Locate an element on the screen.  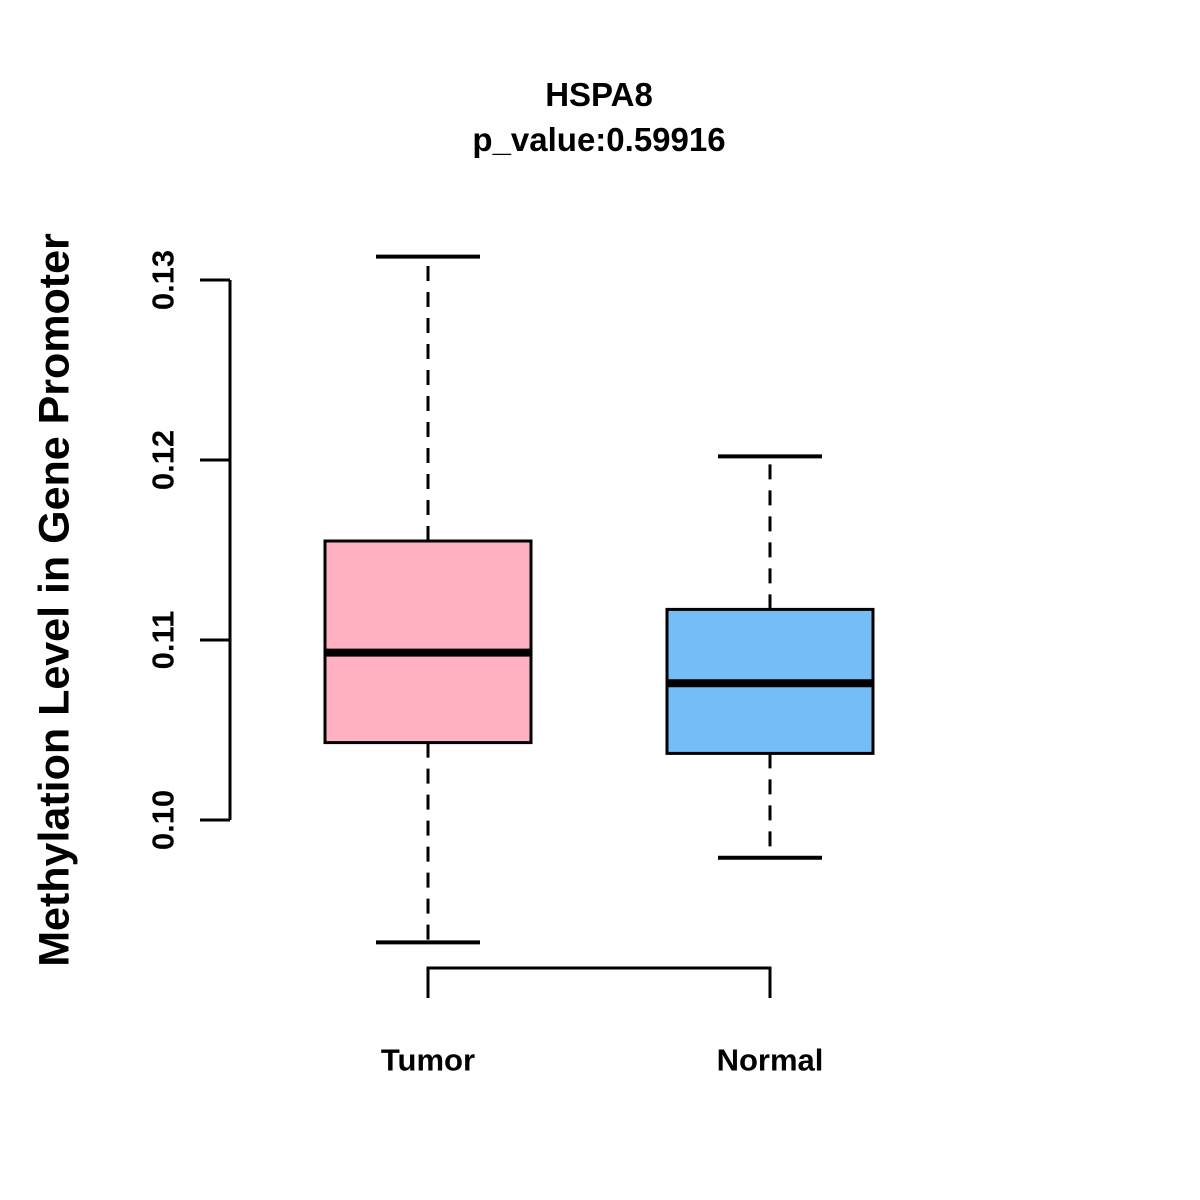
y-tick-label: 0.13 is located at coordinates (163, 280).